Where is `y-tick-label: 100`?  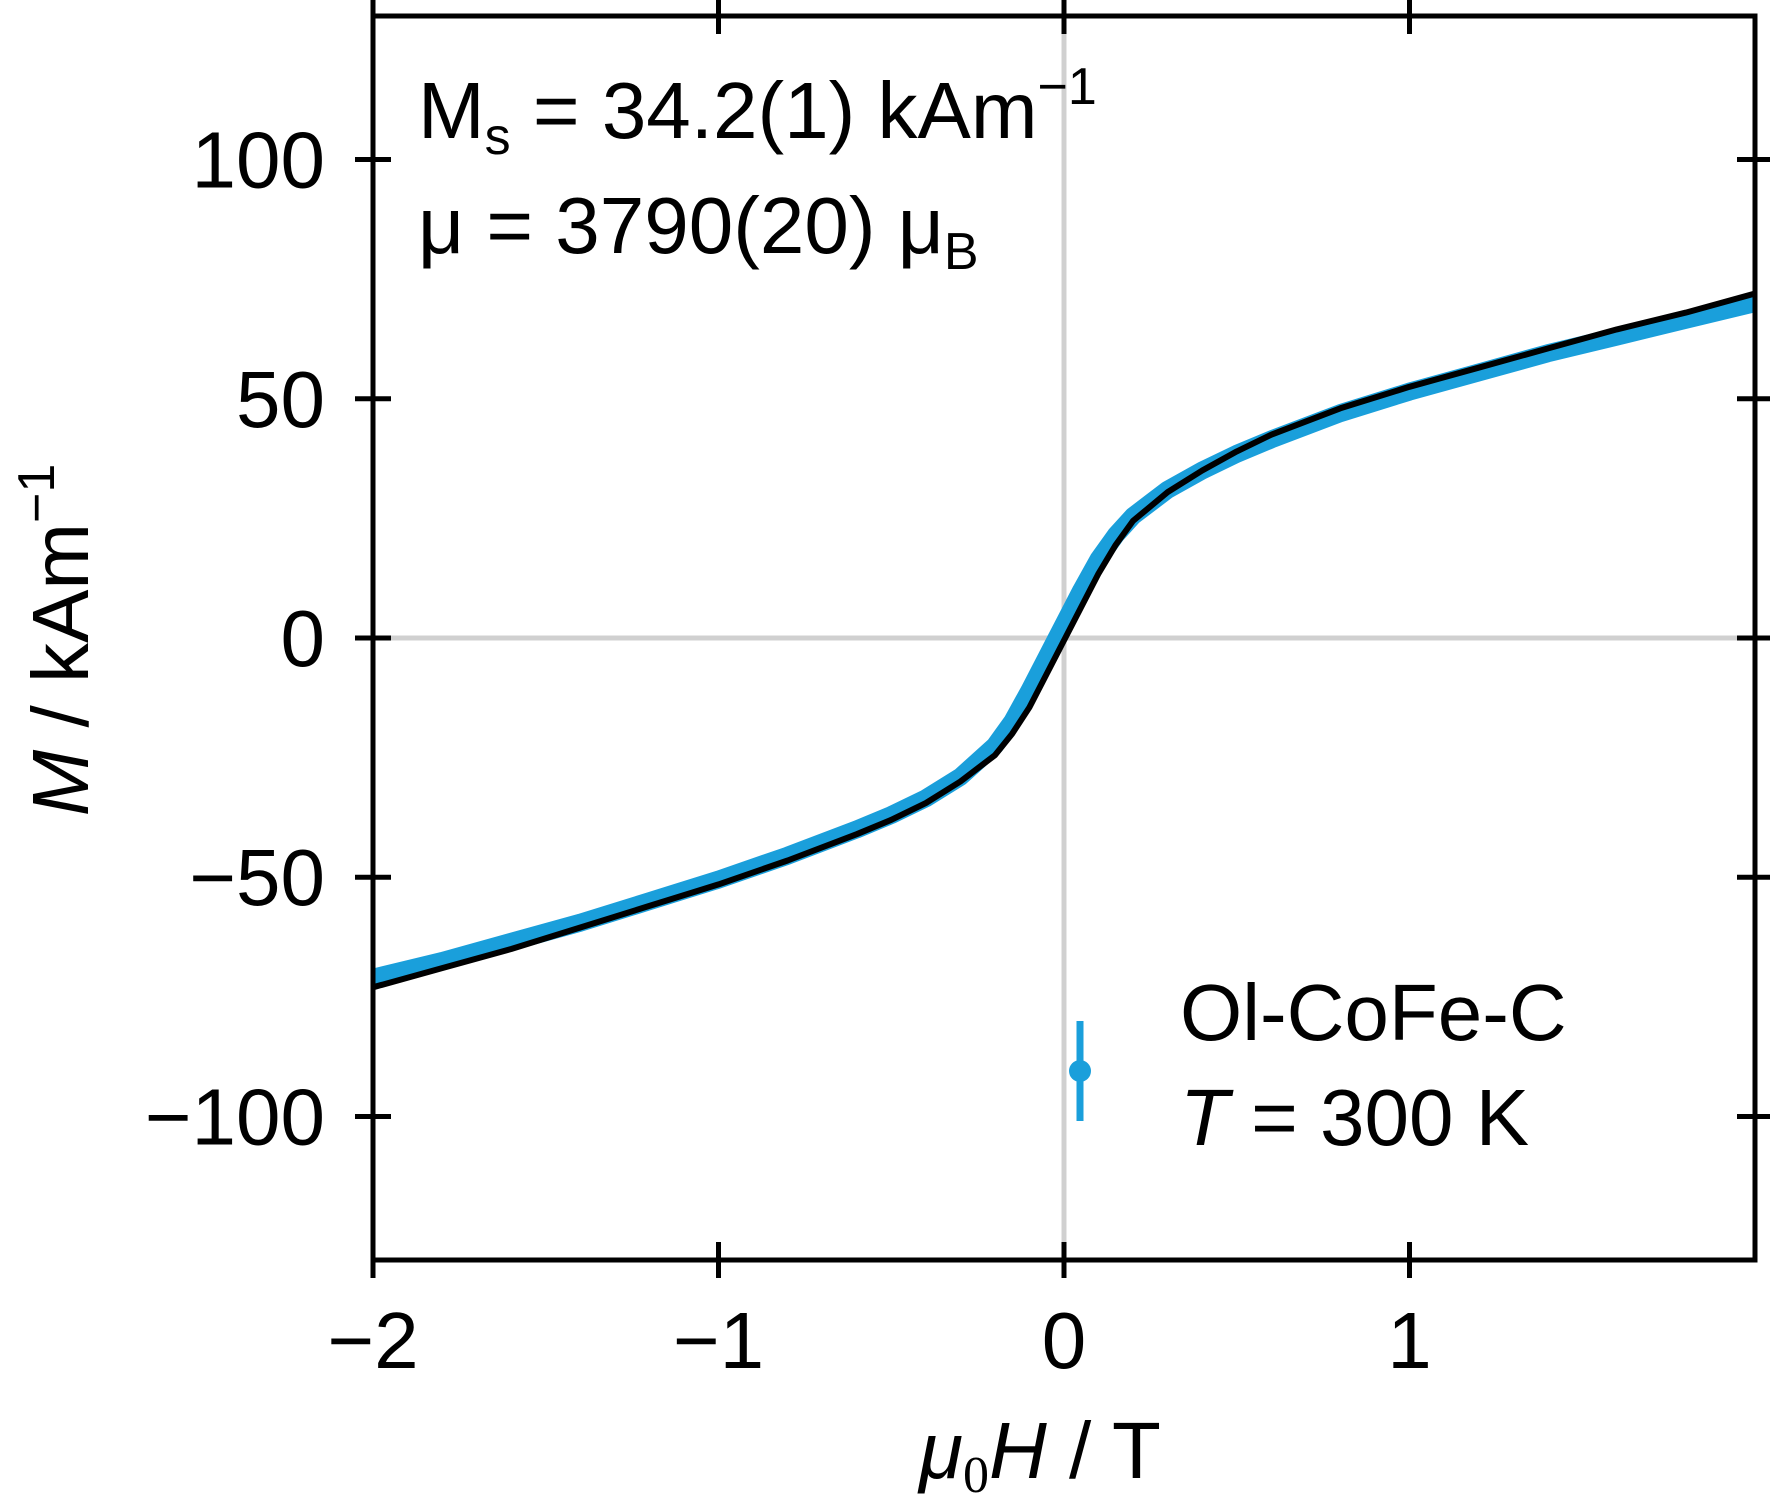
y-tick-label: 100 is located at coordinates (258, 160).